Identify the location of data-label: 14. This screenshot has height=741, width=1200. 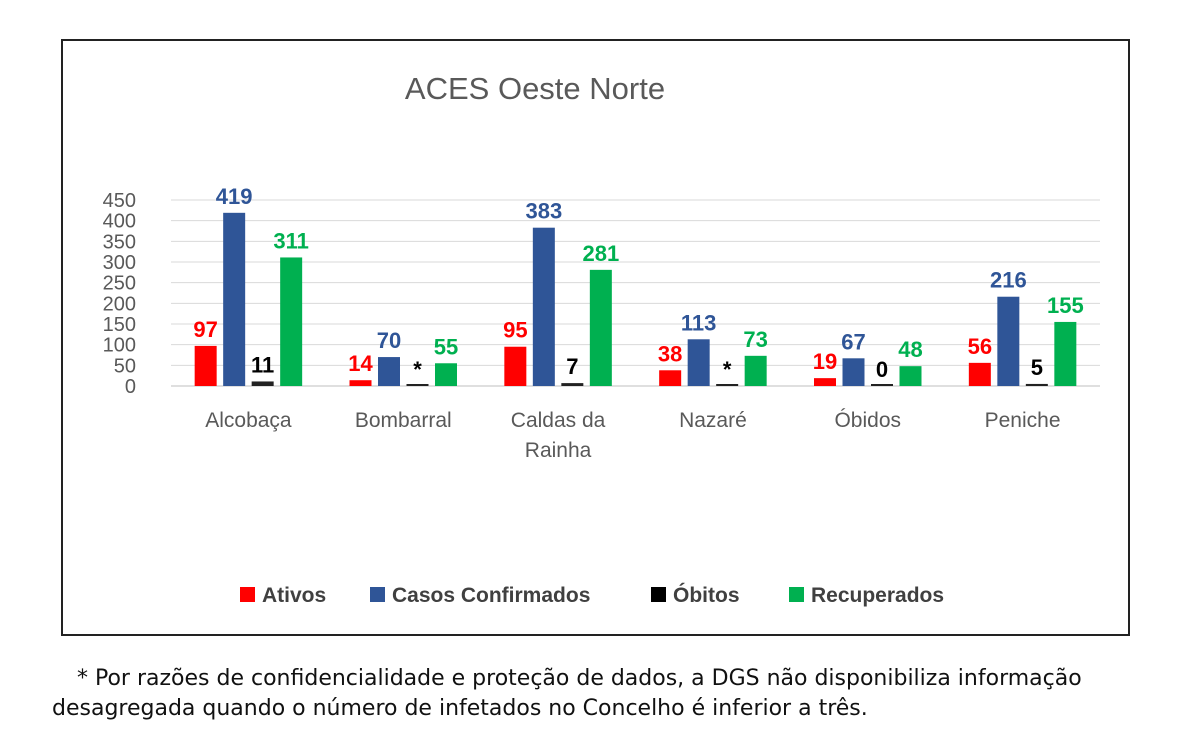
(360, 363).